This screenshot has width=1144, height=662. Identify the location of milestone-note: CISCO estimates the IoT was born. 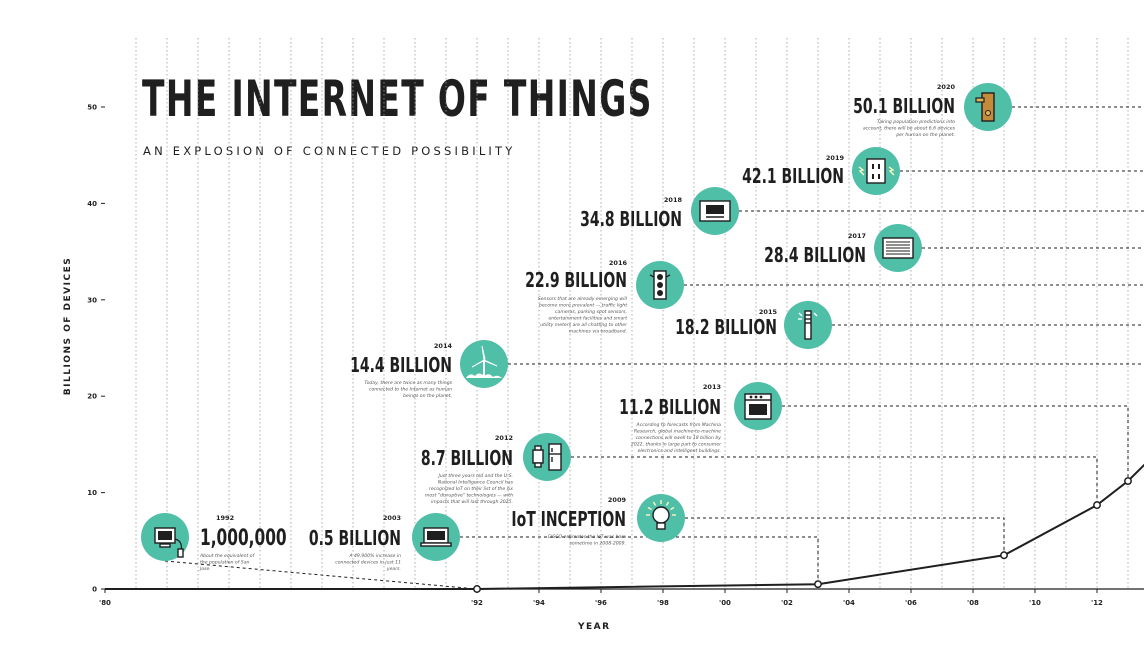
(587, 537).